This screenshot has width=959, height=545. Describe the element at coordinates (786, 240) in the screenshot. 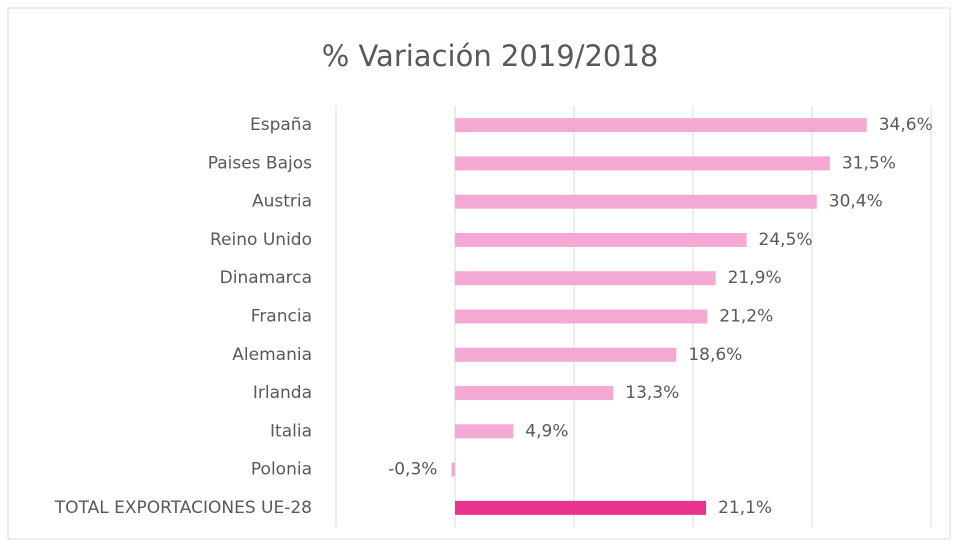

I see `data-label: 24,5%` at that location.